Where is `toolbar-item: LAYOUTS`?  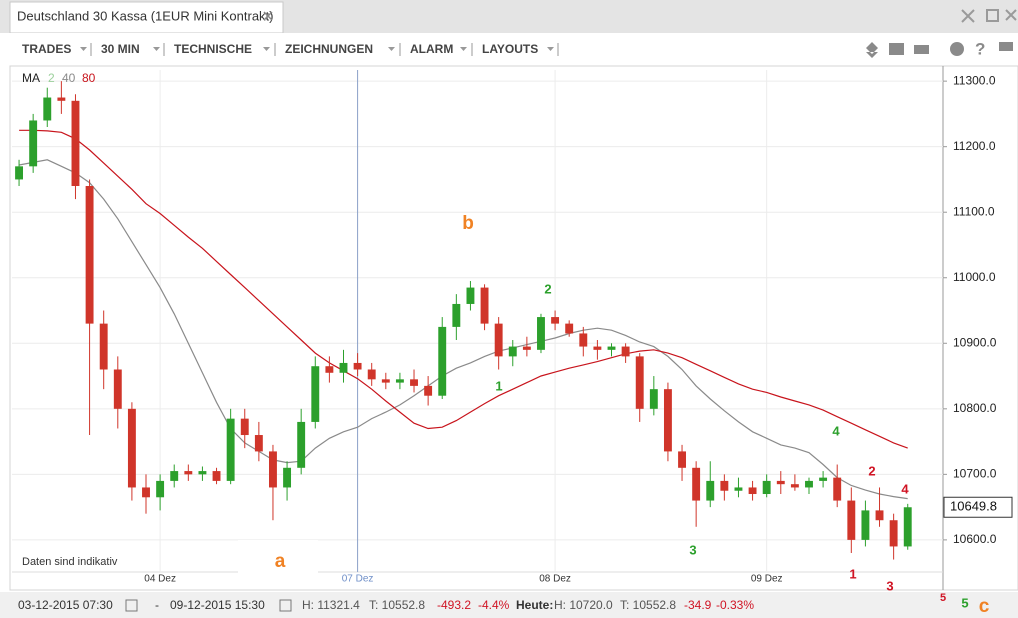 toolbar-item: LAYOUTS is located at coordinates (510, 49).